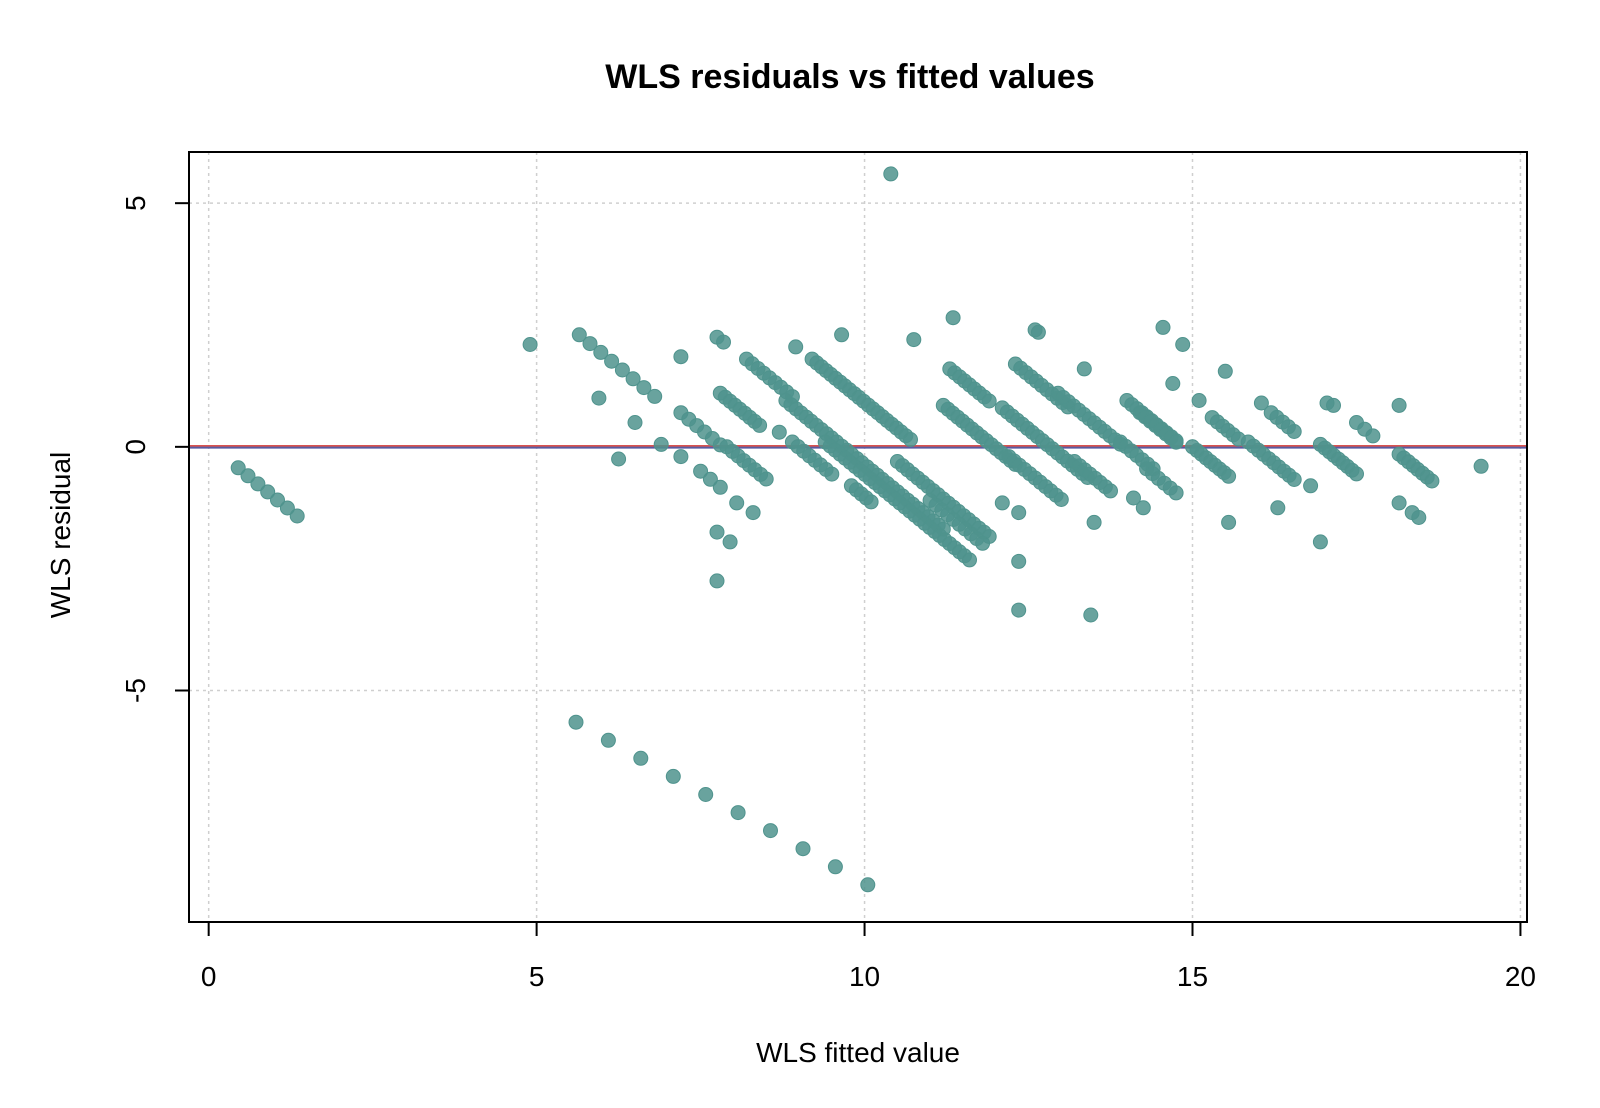  I want to click on x-axis: 0 5 10 15 20, so click(868, 956).